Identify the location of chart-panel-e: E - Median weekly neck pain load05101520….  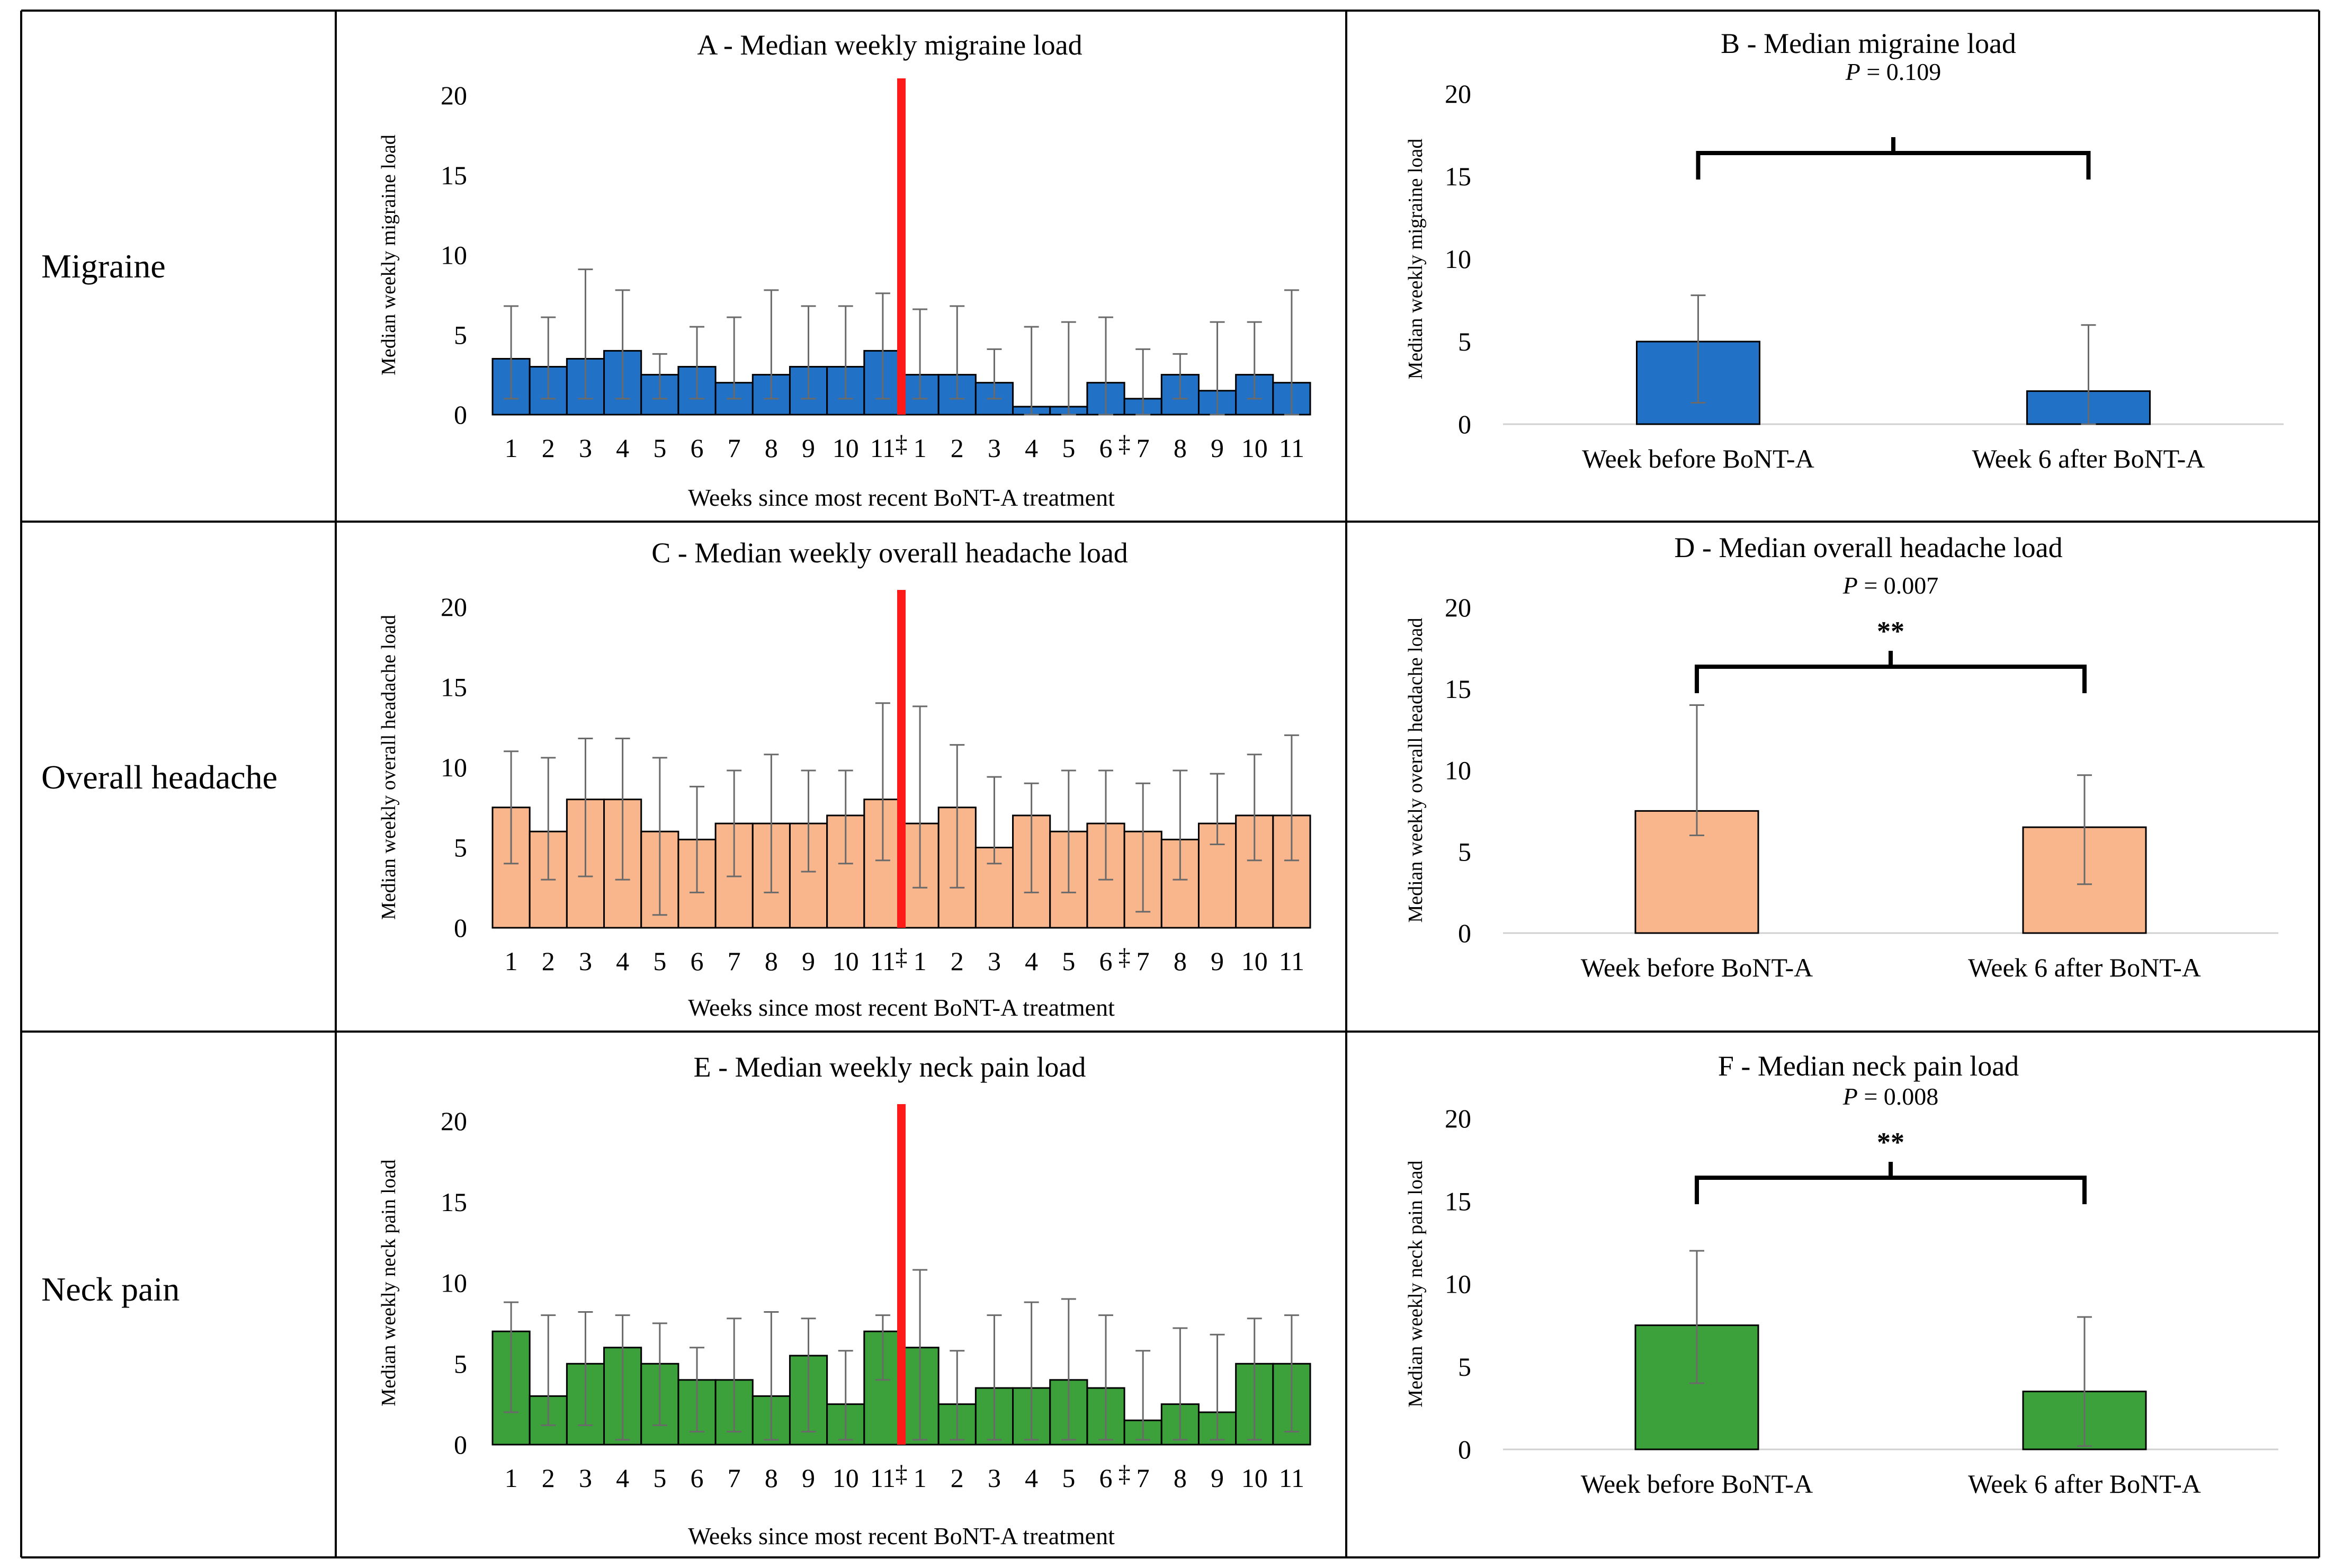
(844, 1300).